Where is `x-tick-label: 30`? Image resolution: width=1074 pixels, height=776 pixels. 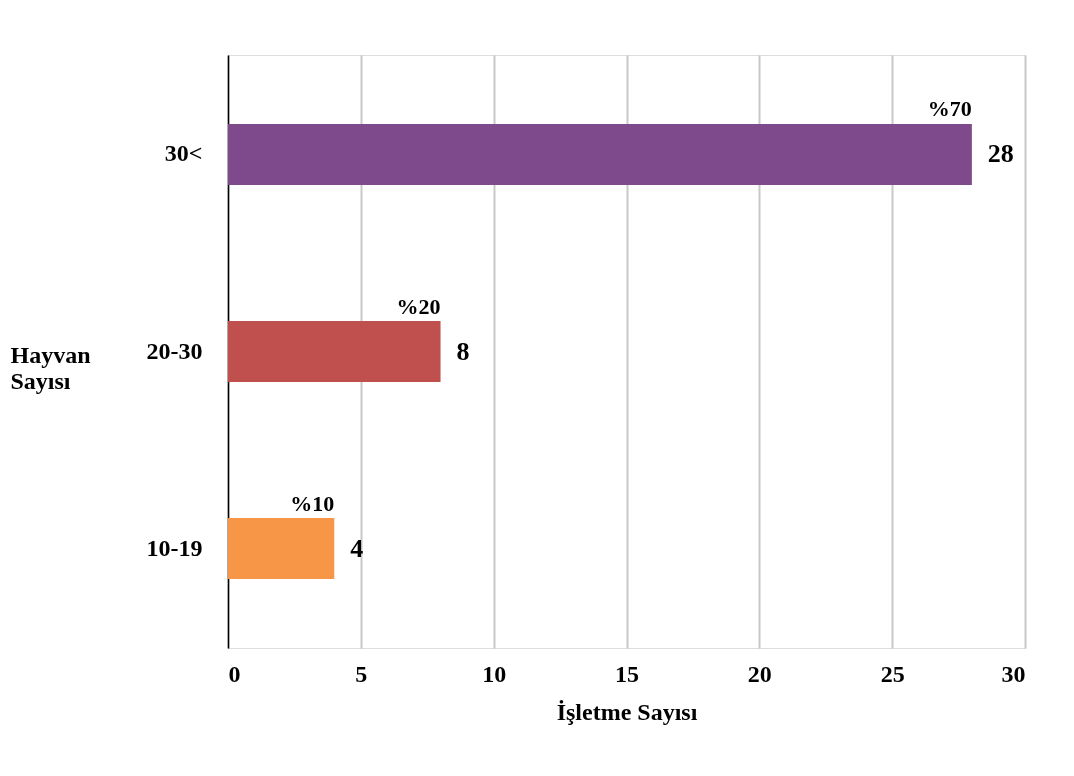 x-tick-label: 30 is located at coordinates (1013, 673).